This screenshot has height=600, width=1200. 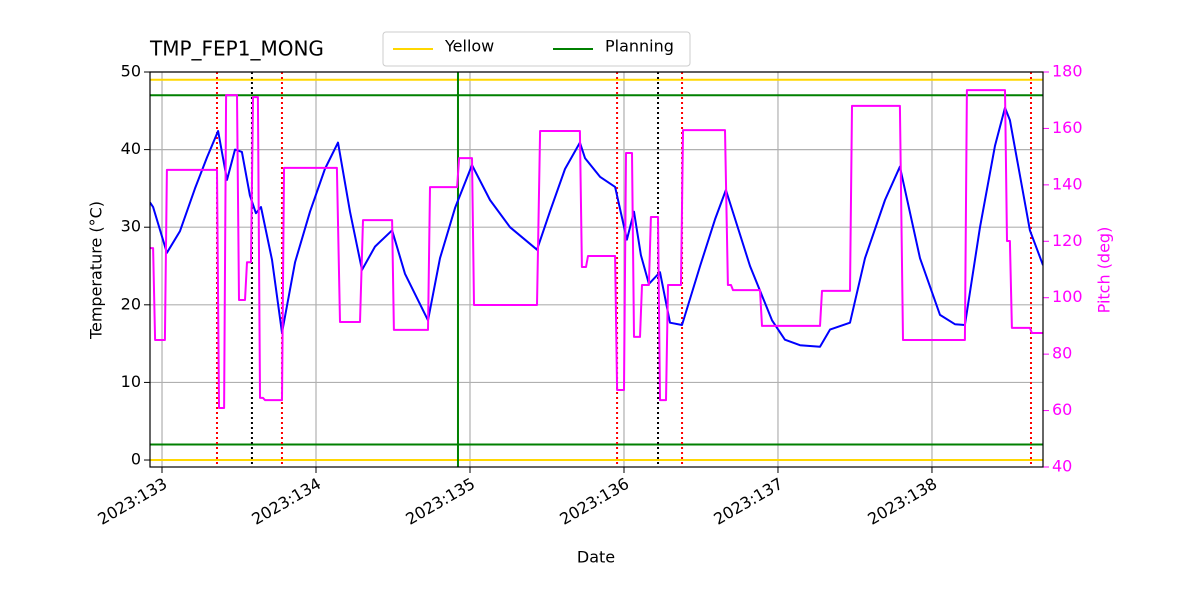 I want to click on y2-tick-label: 60, so click(x=1062, y=409).